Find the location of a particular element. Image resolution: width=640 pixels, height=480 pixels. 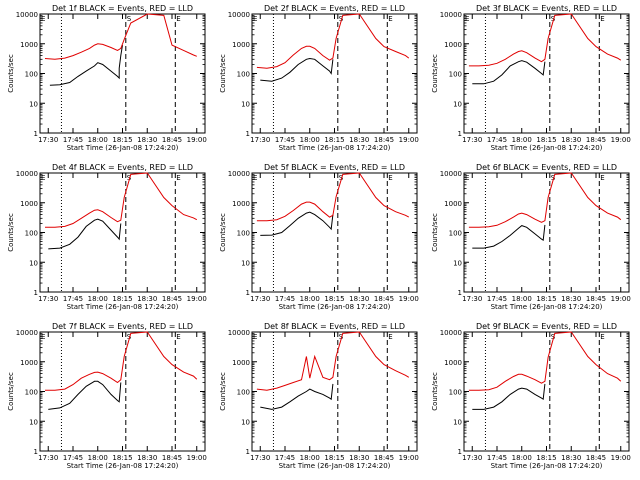

panel-title: Det 8f BLACK = Events, RED = LLD is located at coordinates (334, 326).